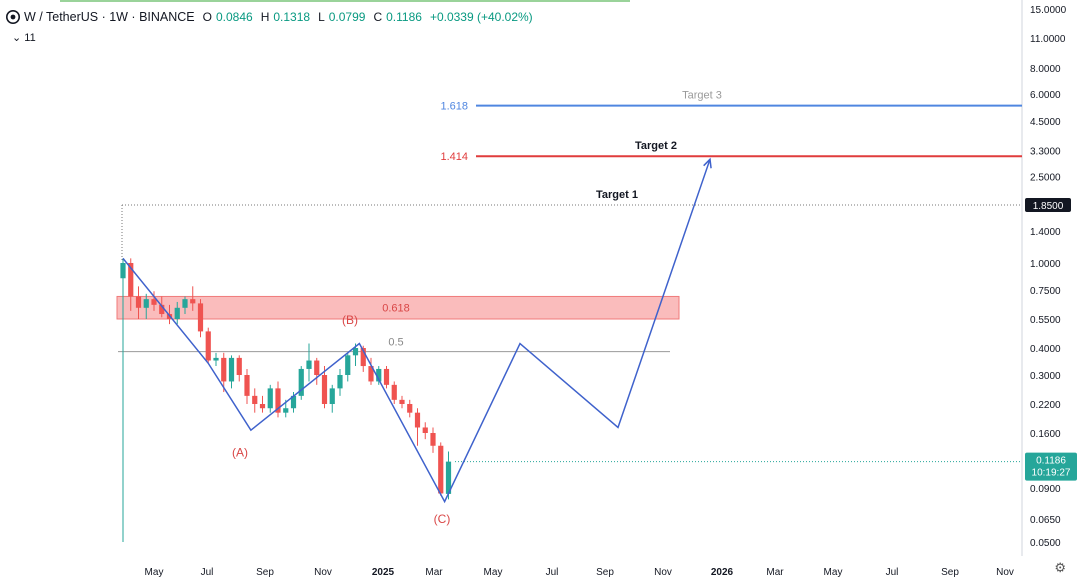 Image resolution: width=1080 pixels, height=582 pixels. Describe the element at coordinates (454, 157) in the screenshot. I see `fib-extension-label: 1.414` at that location.